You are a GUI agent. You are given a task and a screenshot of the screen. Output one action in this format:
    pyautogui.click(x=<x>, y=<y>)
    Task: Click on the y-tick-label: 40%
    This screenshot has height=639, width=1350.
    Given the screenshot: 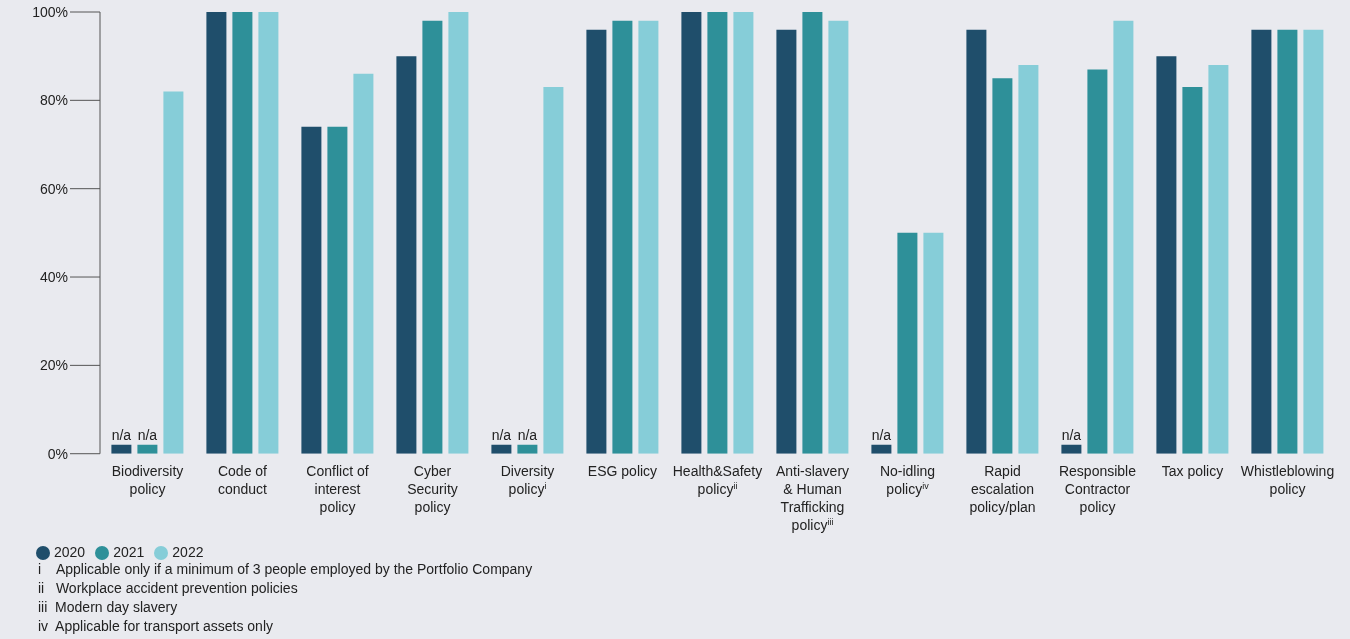 What is the action you would take?
    pyautogui.click(x=53, y=276)
    